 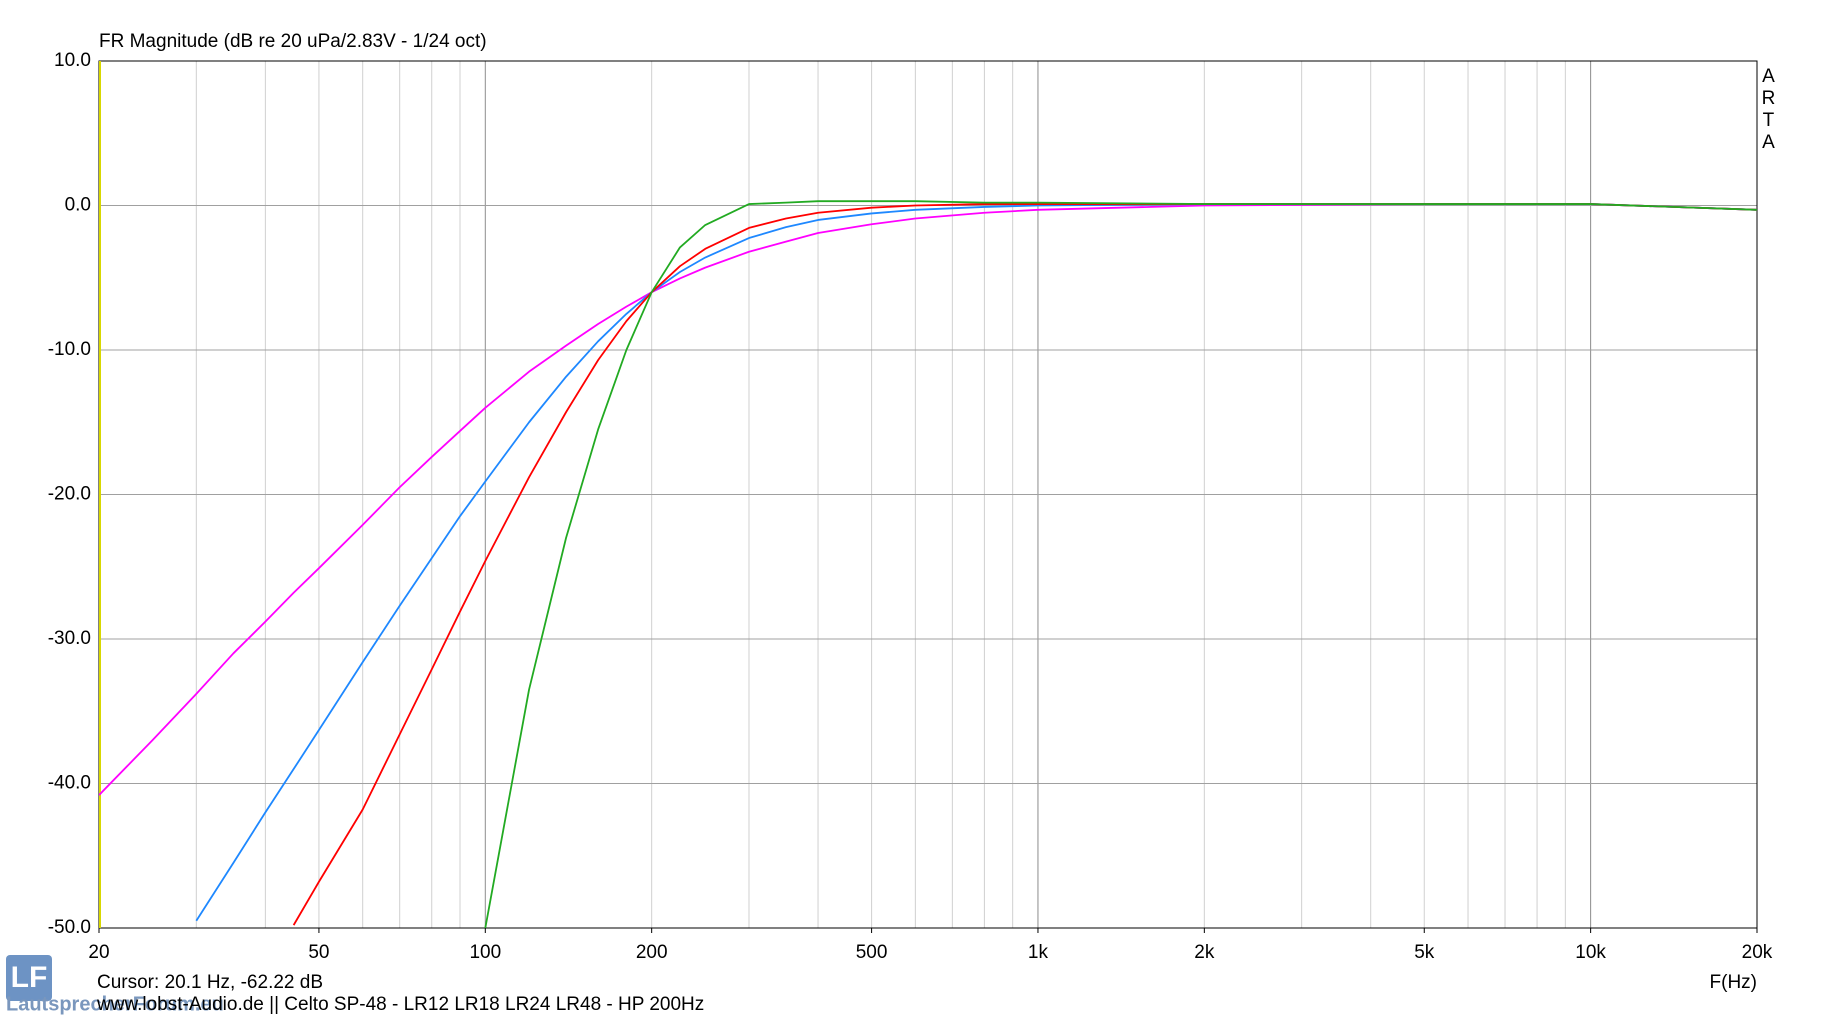 What do you see at coordinates (1204, 952) in the screenshot?
I see `x-tick-label: 2k` at bounding box center [1204, 952].